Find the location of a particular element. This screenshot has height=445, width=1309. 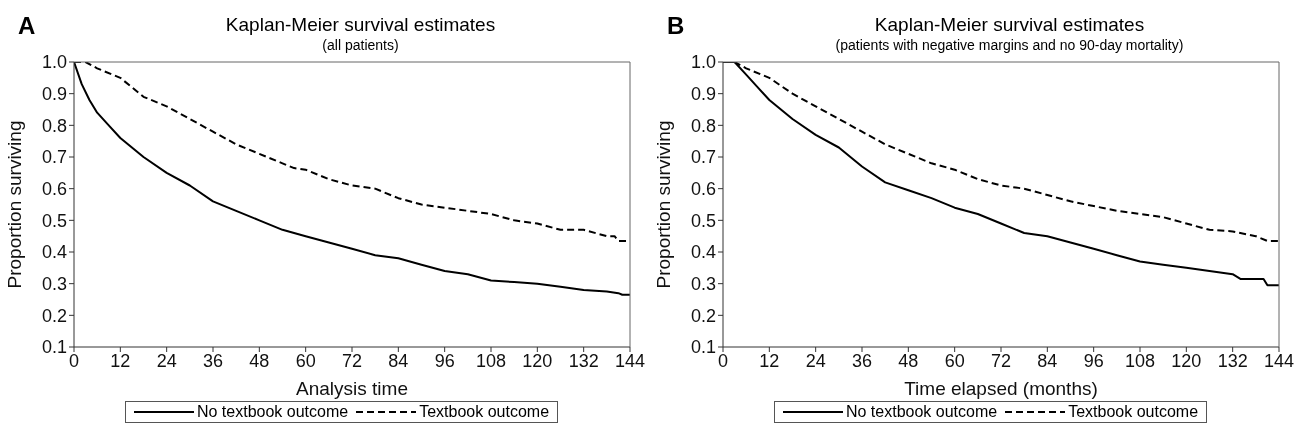

x-axis-title: Time elapsed (months) is located at coordinates (1001, 388).